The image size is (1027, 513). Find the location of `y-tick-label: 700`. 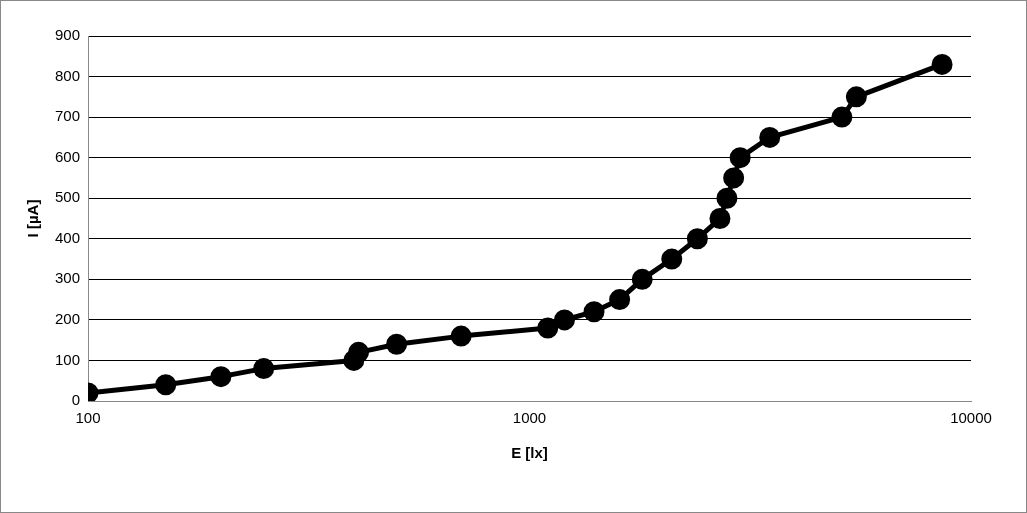

y-tick-label: 700 is located at coordinates (68, 116).